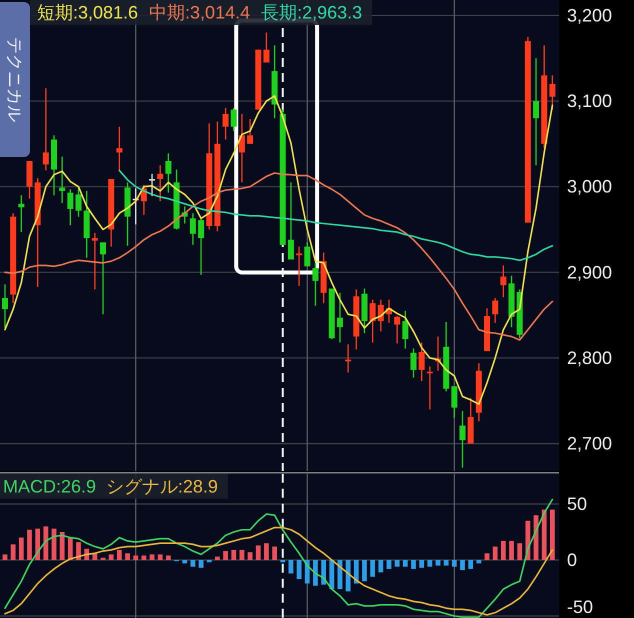  What do you see at coordinates (572, 560) in the screenshot?
I see `y-tick-label: 0` at bounding box center [572, 560].